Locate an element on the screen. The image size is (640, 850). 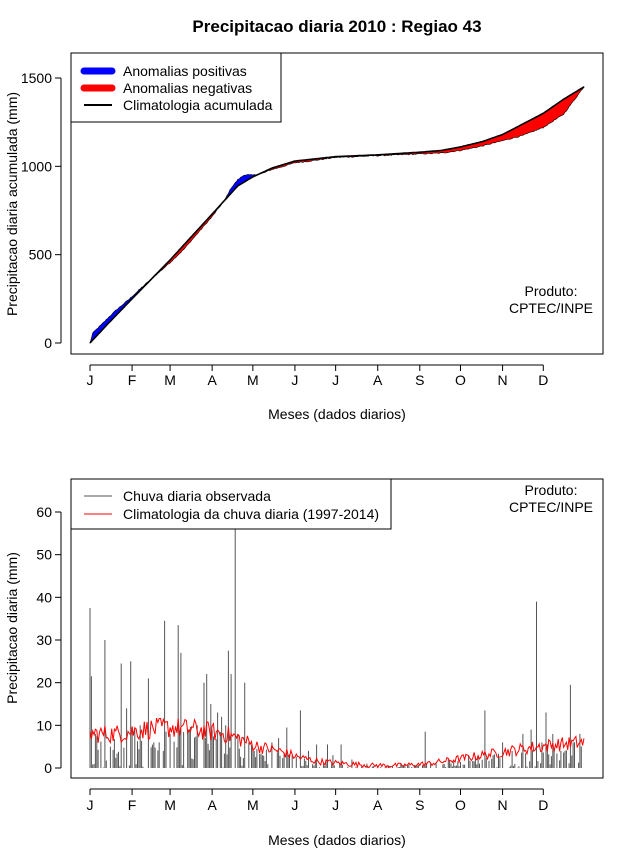
top-x-tick-label: D is located at coordinates (543, 380).